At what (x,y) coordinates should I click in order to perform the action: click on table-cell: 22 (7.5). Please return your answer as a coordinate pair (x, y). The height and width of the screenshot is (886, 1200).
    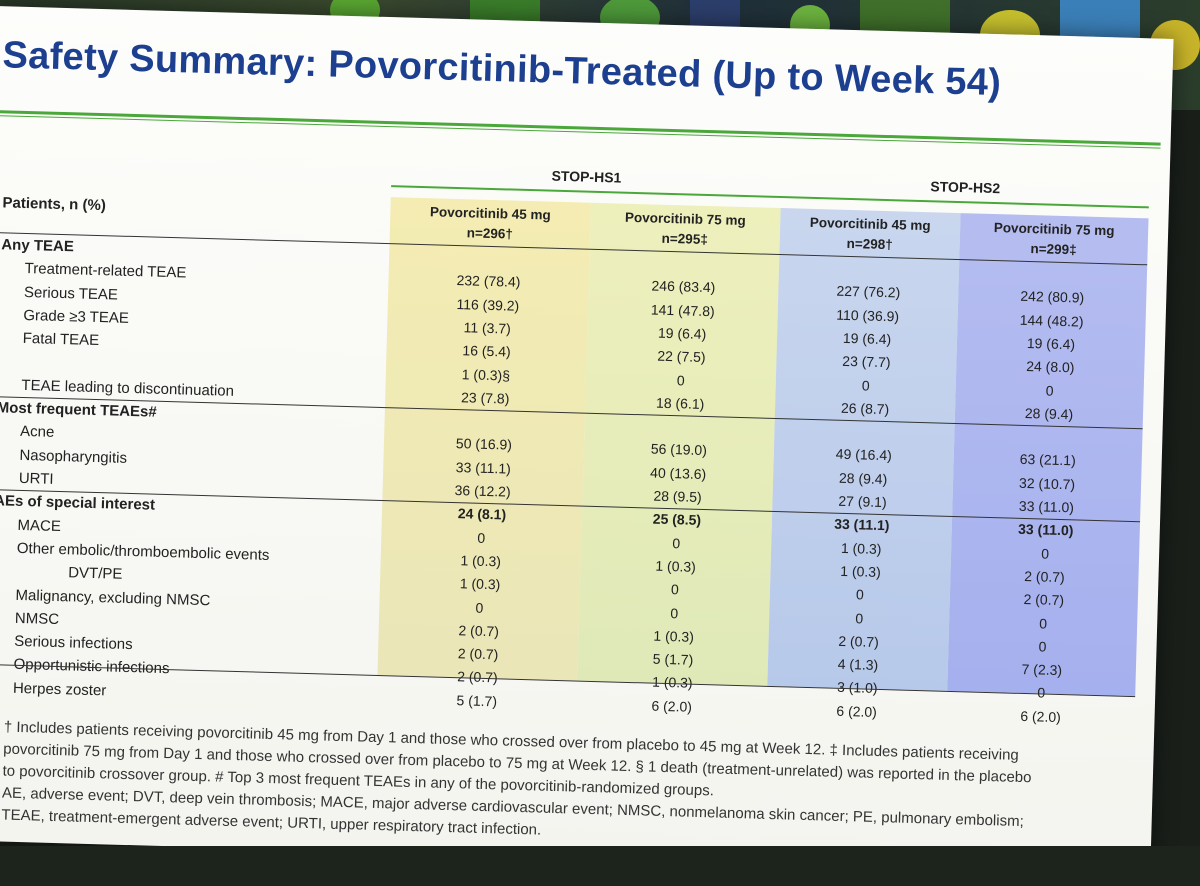
    Looking at the image, I should click on (681, 356).